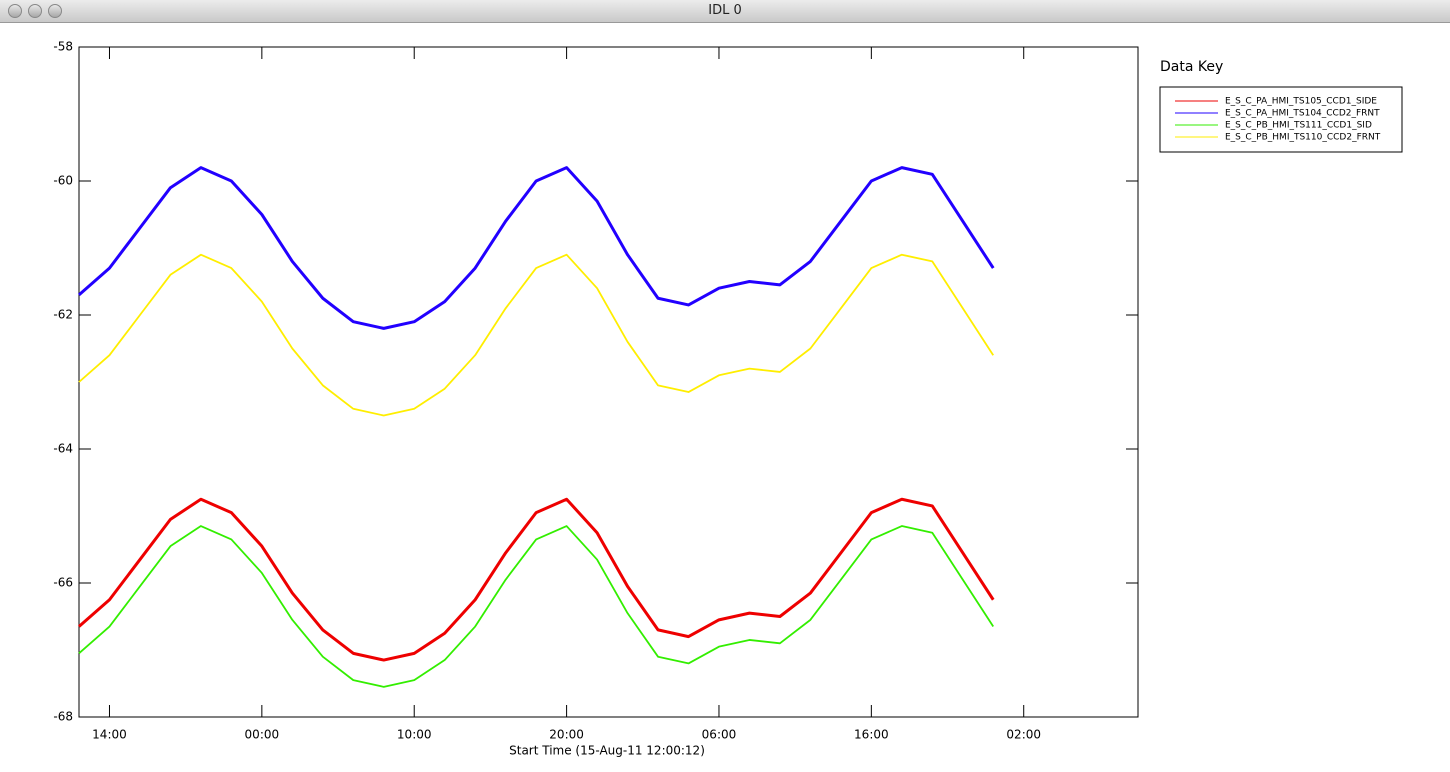 This screenshot has width=1450, height=772. Describe the element at coordinates (63, 181) in the screenshot. I see `y-tick-label: -60` at that location.